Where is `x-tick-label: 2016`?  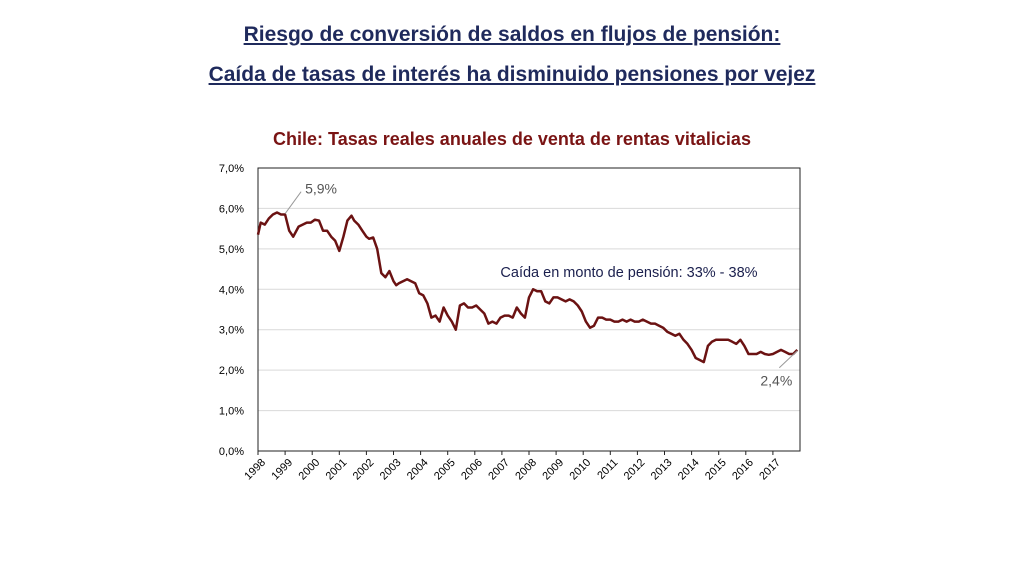
x-tick-label: 2016 is located at coordinates (743, 470).